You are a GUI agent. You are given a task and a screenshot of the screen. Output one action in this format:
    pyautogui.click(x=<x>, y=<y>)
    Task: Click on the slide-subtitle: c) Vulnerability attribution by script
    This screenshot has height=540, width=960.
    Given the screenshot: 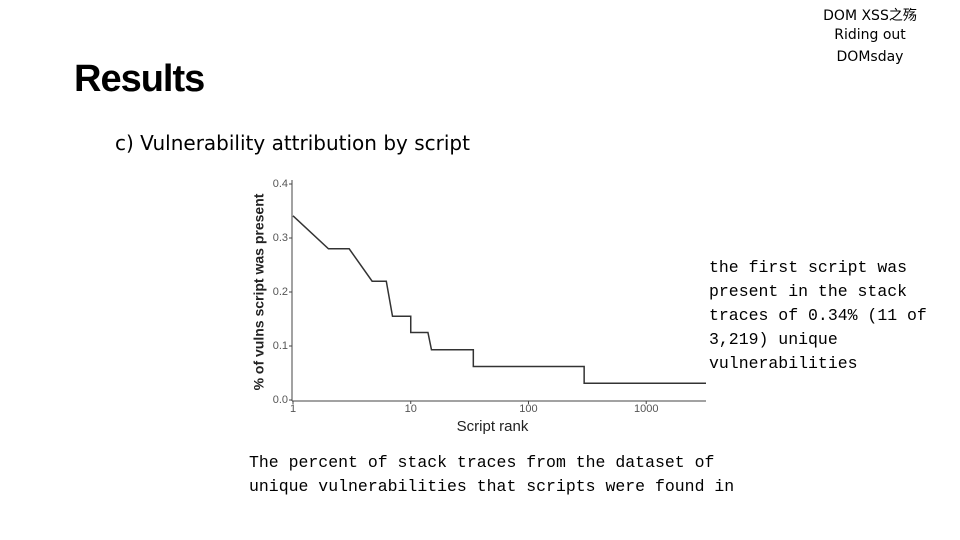 What is the action you would take?
    pyautogui.click(x=292, y=143)
    